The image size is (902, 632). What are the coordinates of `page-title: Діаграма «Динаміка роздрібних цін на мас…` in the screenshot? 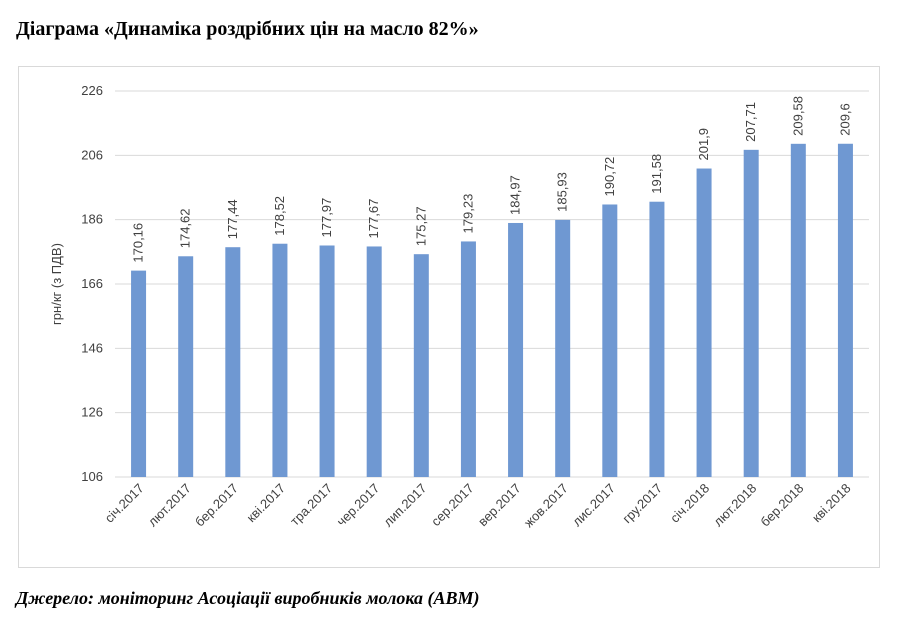 It's located at (247, 29).